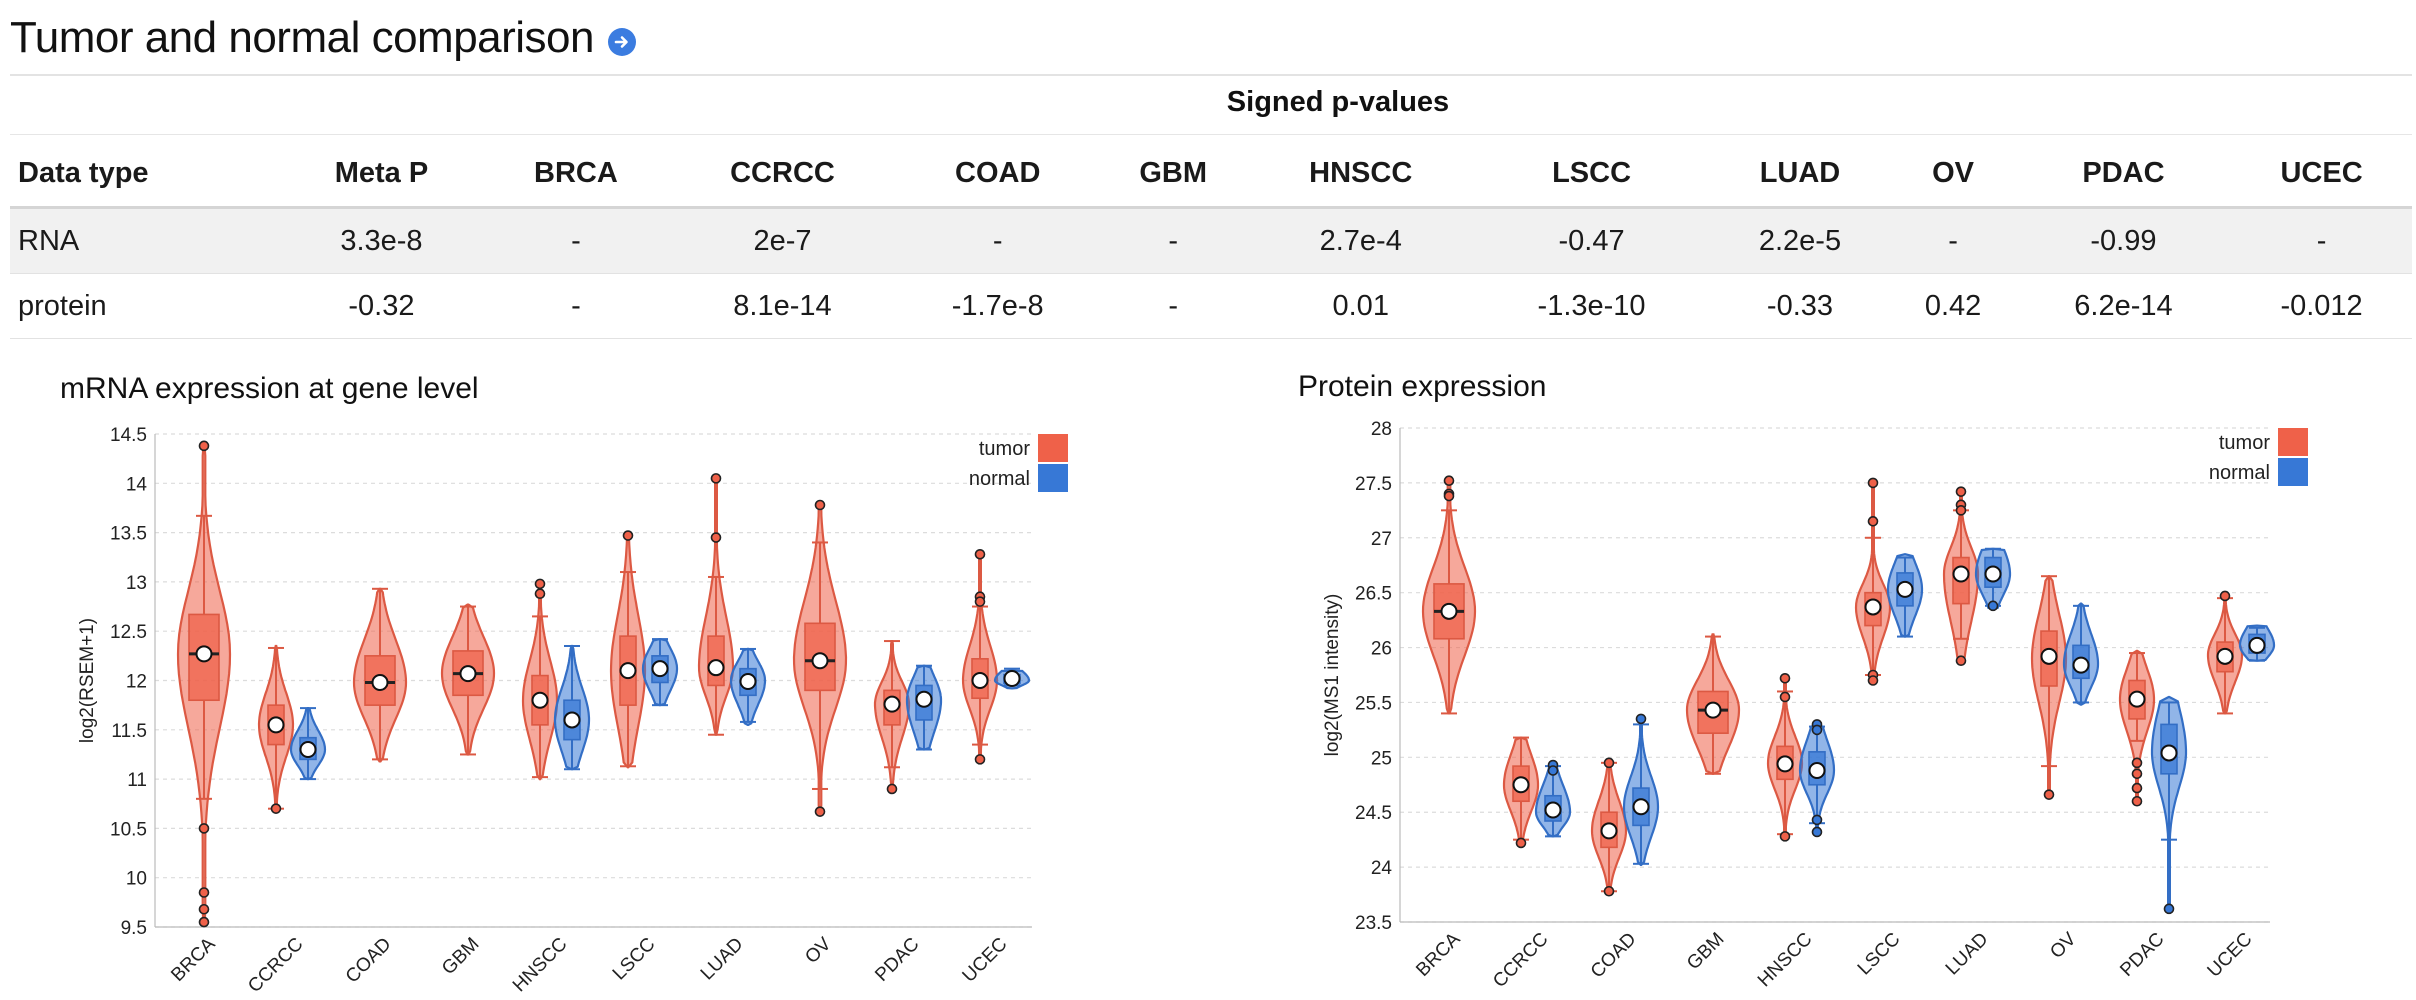 This screenshot has width=2416, height=1000. What do you see at coordinates (128, 829) in the screenshot?
I see `y-tick-label: 10.5` at bounding box center [128, 829].